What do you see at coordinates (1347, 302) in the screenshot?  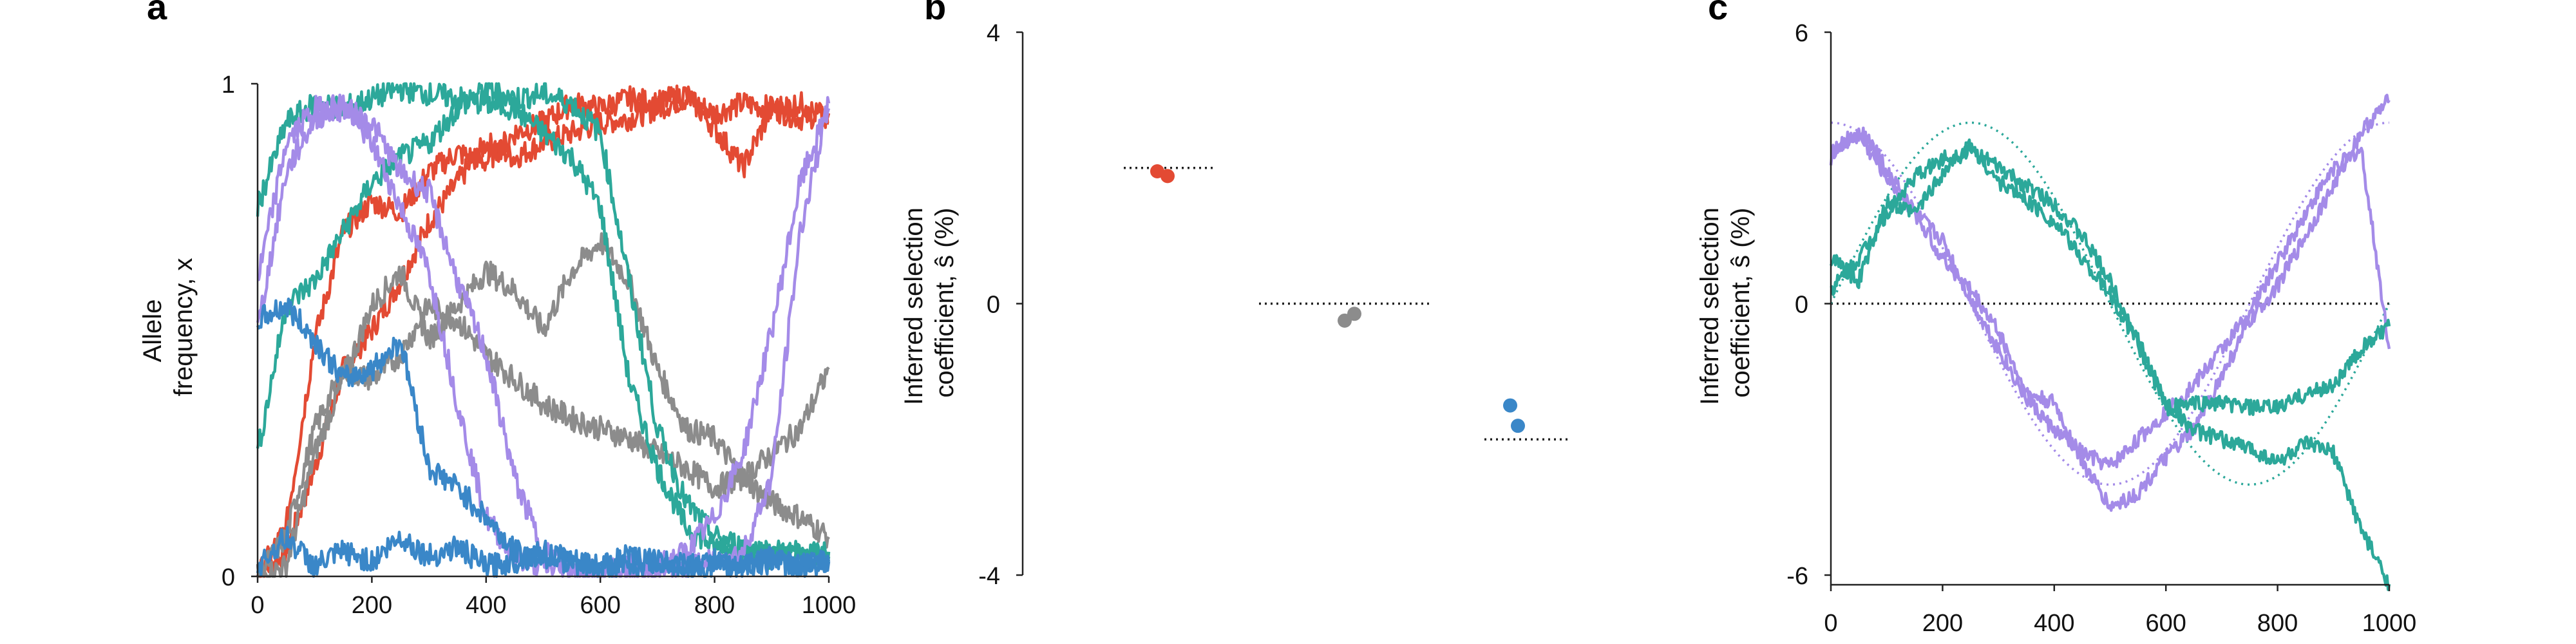 I see `panel-b-marks` at bounding box center [1347, 302].